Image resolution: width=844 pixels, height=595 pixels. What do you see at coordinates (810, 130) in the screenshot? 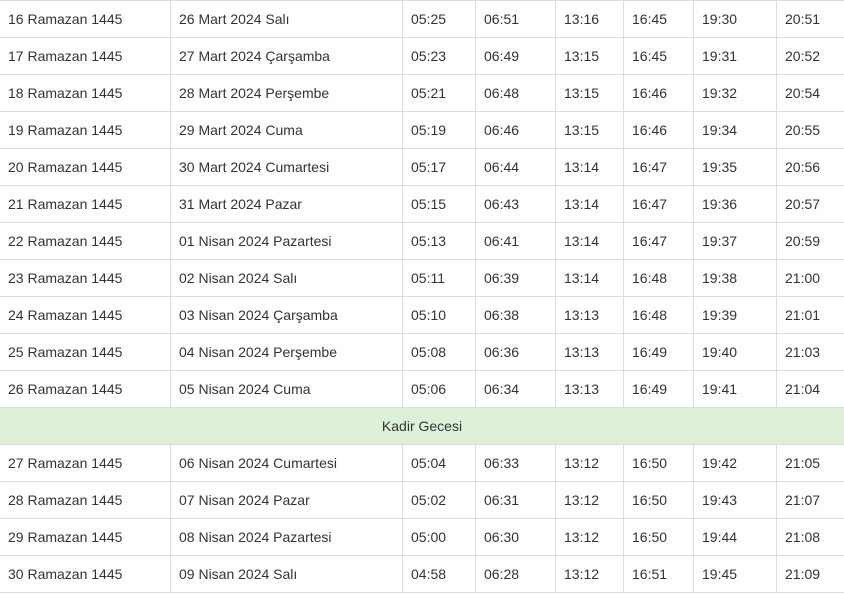
I see `cell-yatsi: 20:55` at bounding box center [810, 130].